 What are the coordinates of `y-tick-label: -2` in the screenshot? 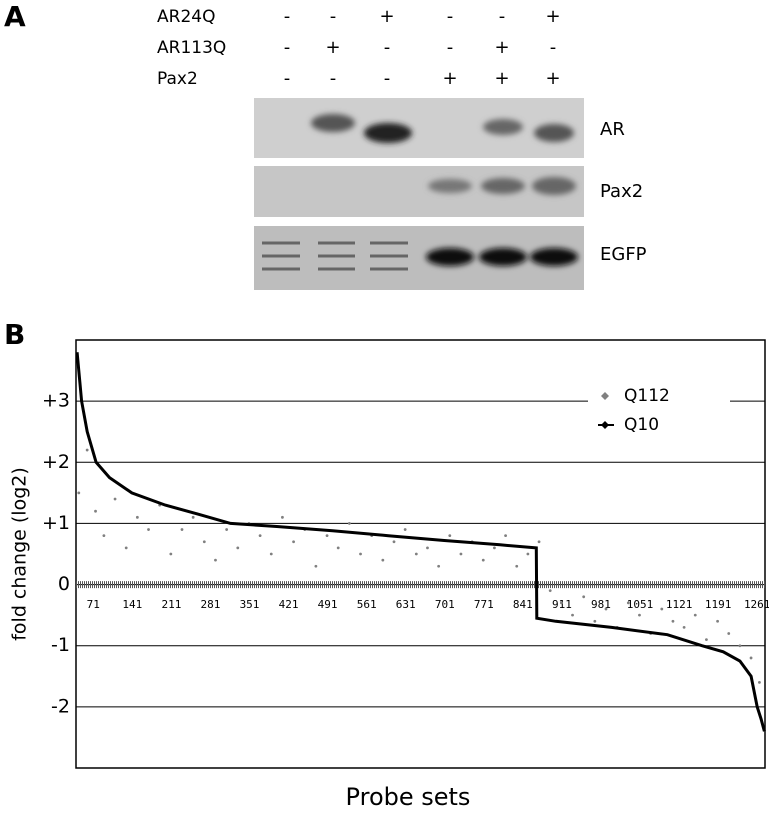 It's located at (60, 706).